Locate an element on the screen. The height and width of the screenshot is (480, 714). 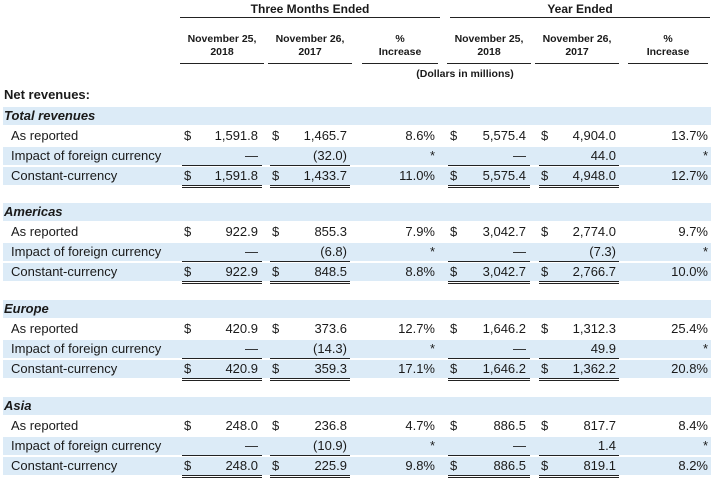
cell-p1: * is located at coordinates (432, 348).